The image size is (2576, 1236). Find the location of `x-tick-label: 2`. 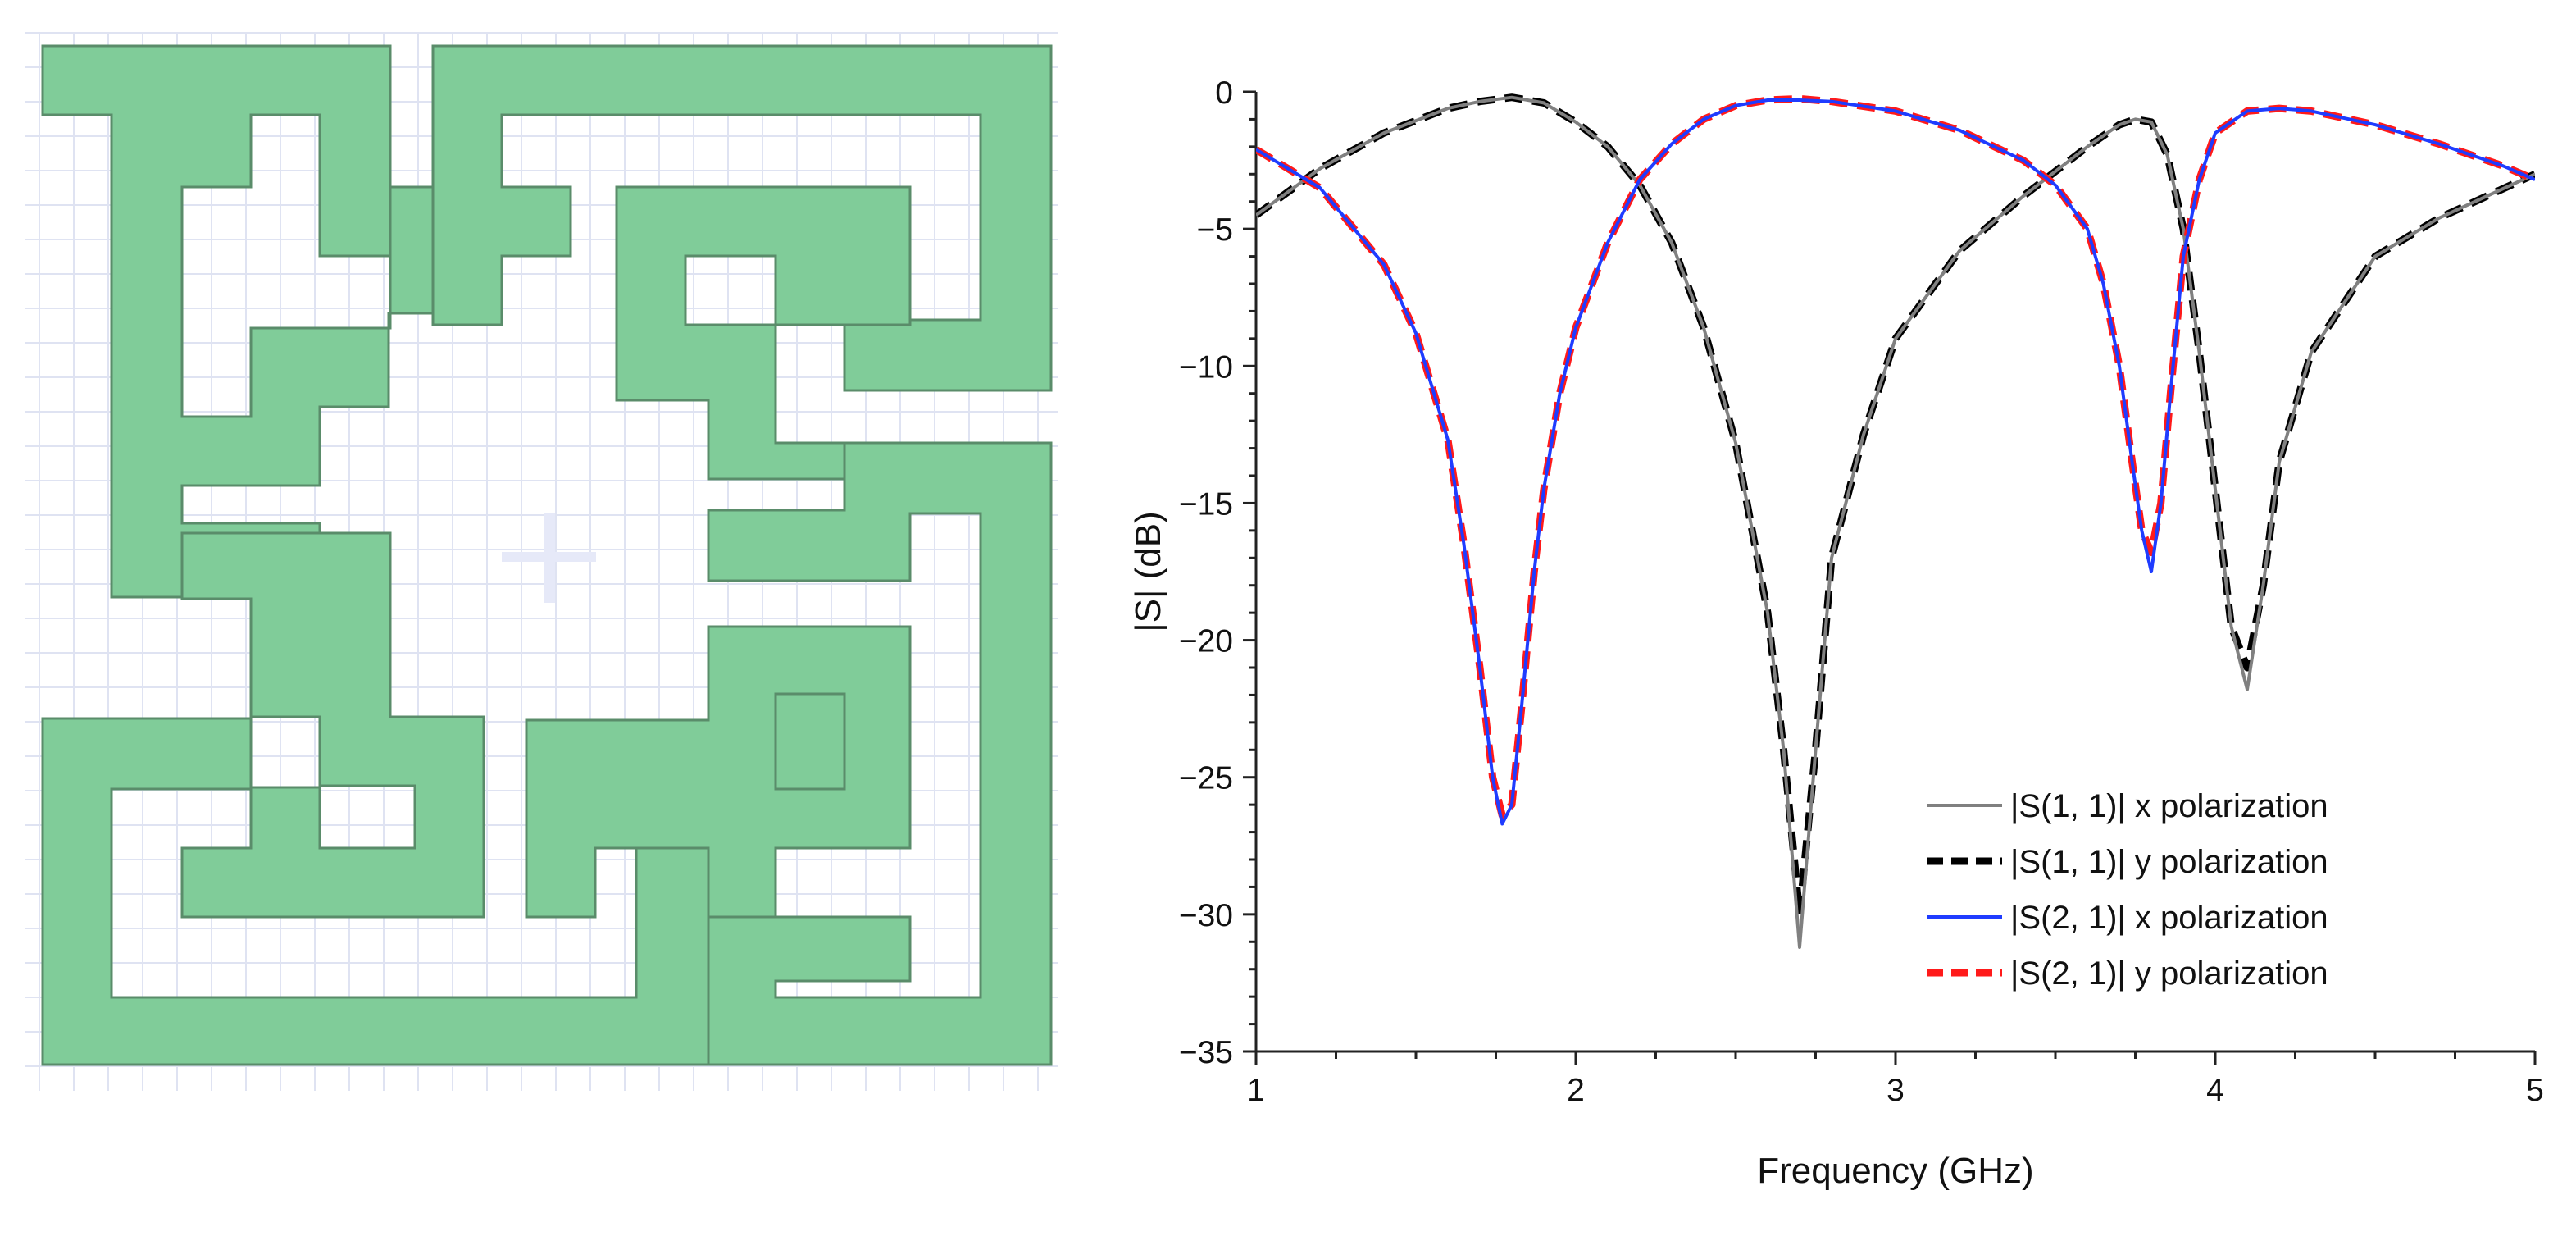

x-tick-label: 2 is located at coordinates (1576, 1090).